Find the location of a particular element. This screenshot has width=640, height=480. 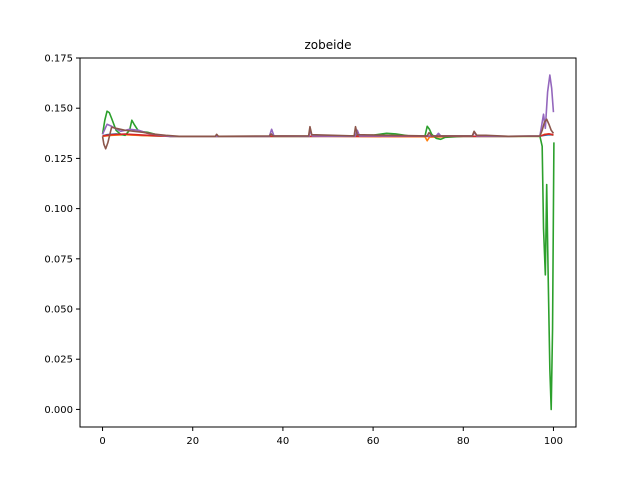

x-tick-label: 80 is located at coordinates (463, 441).